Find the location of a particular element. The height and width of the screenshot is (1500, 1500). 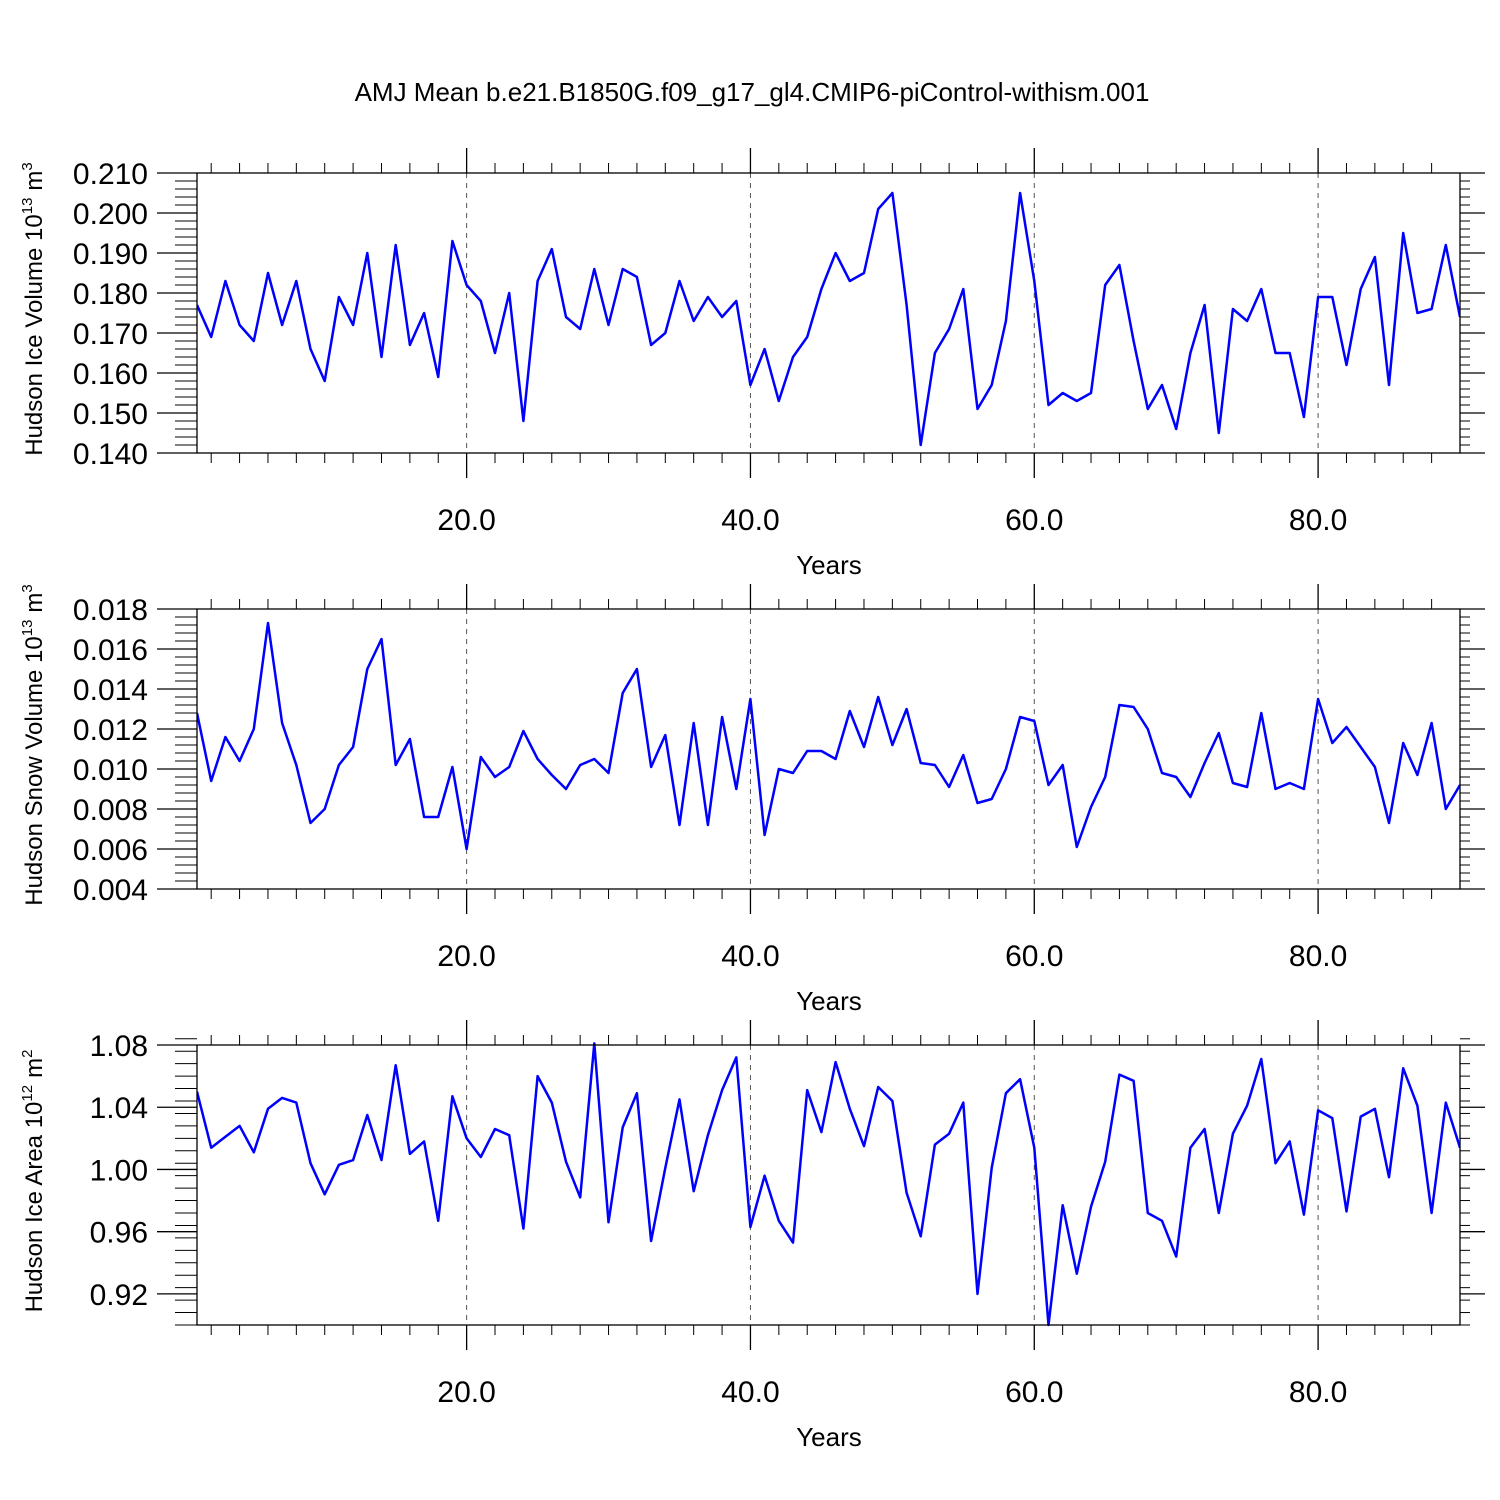

y-axis-label-text: Hudson Ice Volume 10 is located at coordinates (34, 335).